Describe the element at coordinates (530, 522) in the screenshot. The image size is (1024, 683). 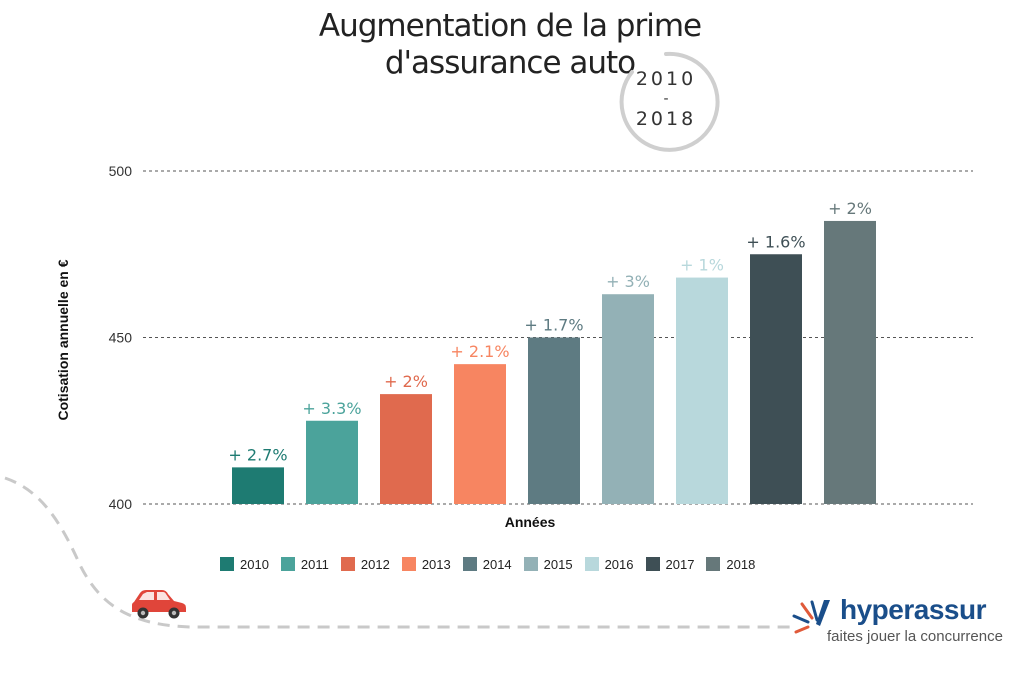
I see `x-axis-label: Années` at that location.